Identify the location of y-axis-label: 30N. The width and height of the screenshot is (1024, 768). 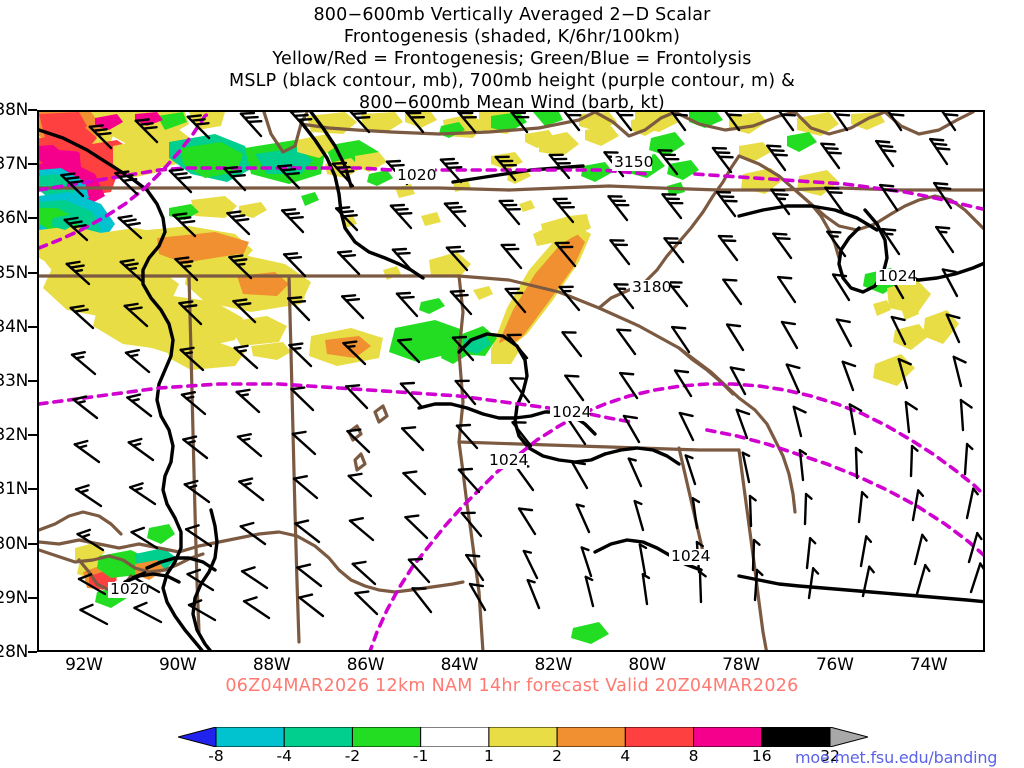
(14, 543).